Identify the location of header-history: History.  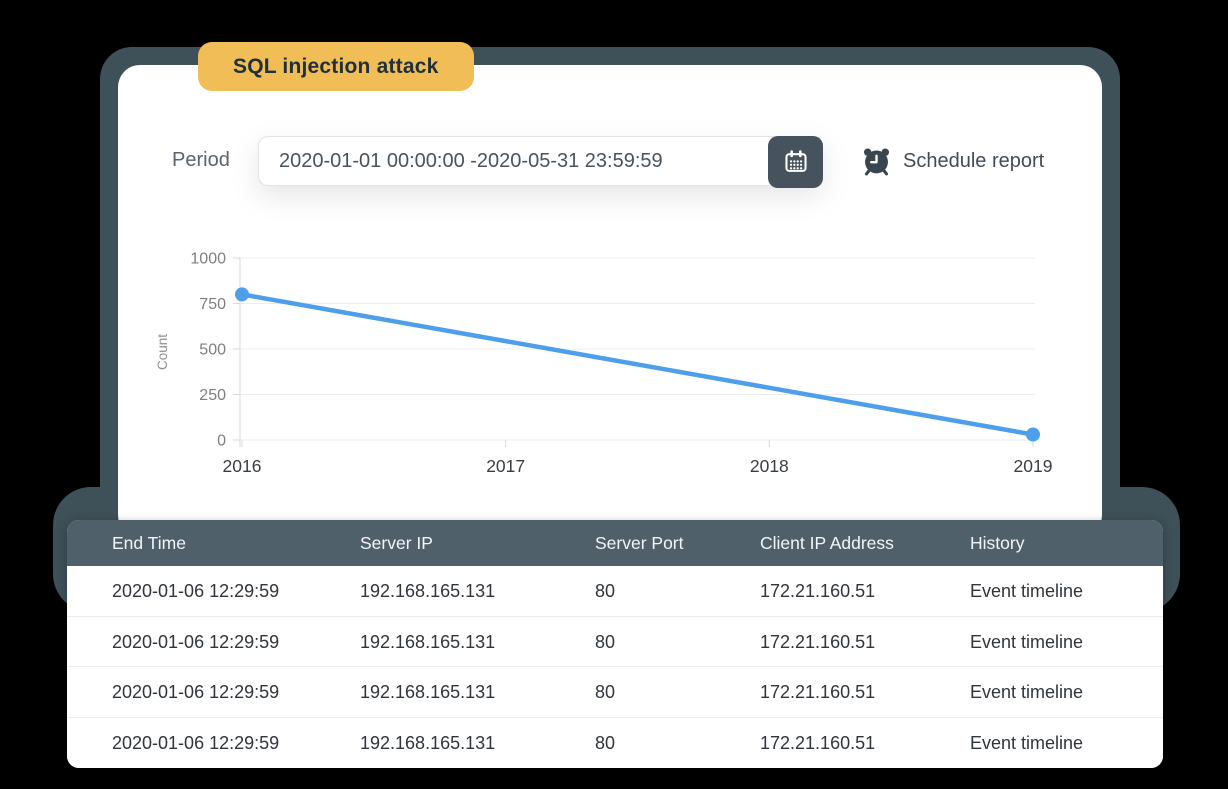
(997, 543).